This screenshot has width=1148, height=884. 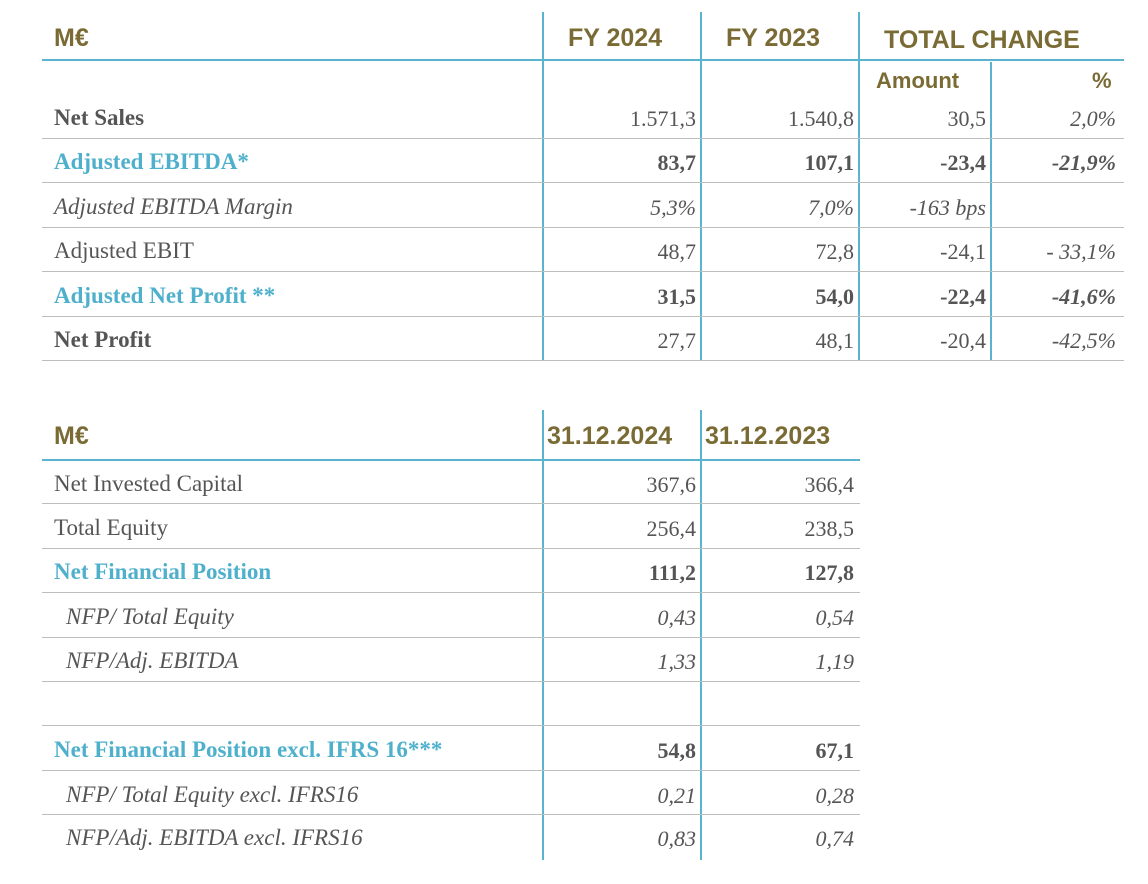 What do you see at coordinates (835, 251) in the screenshot?
I see `adjusted-ebit-fy2023: 72,8` at bounding box center [835, 251].